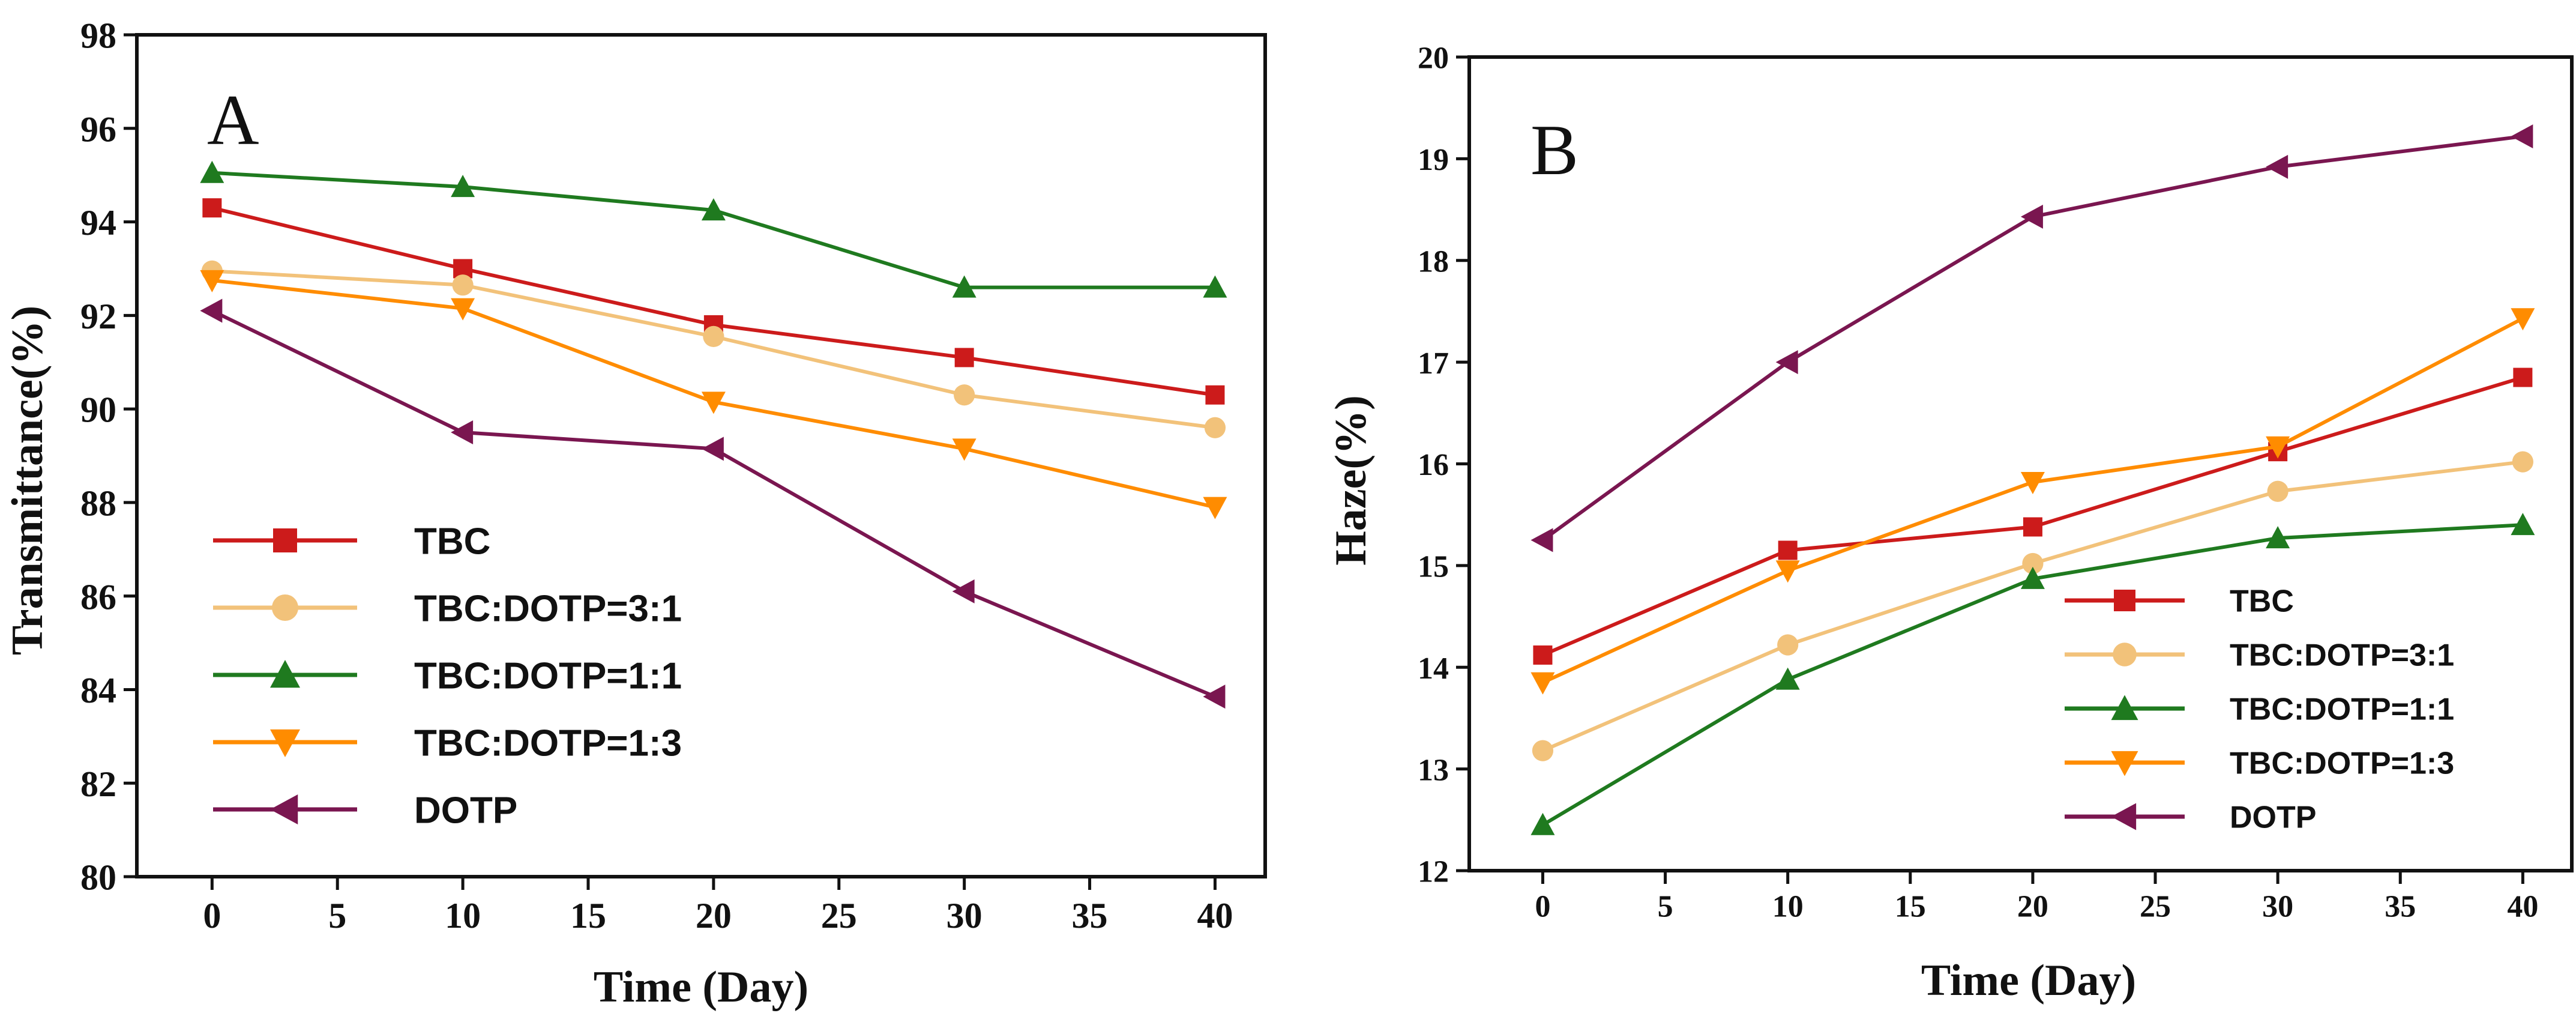  Describe the element at coordinates (1542, 907) in the screenshot. I see `x-tick-label: 0` at that location.